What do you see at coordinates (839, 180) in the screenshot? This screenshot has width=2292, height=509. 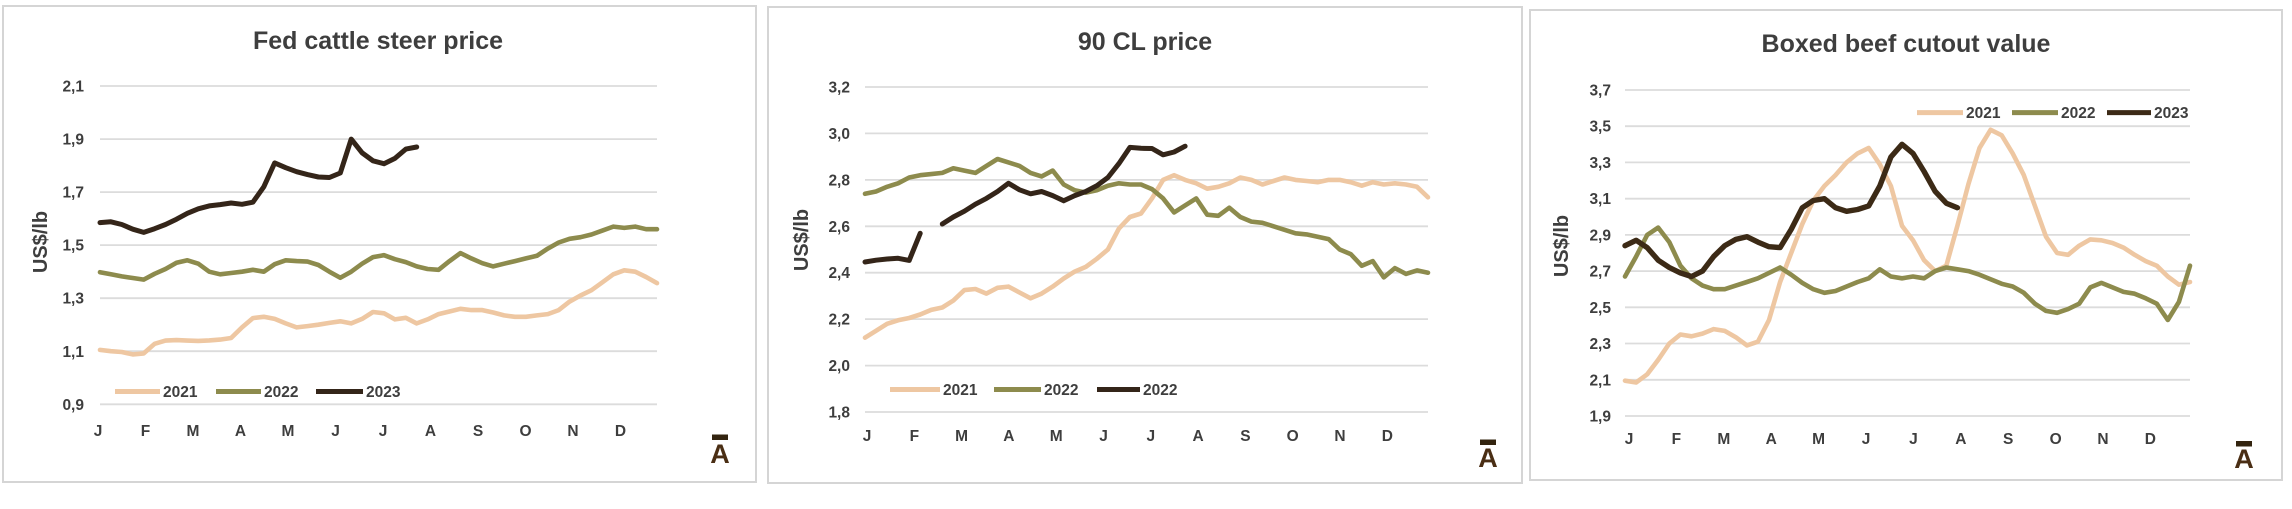 I see `svg-text: 2,8` at bounding box center [839, 180].